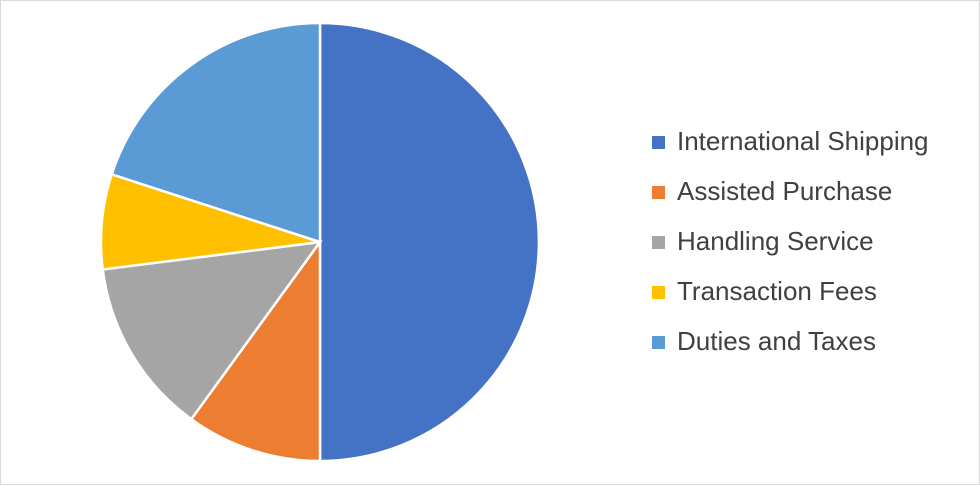  I want to click on legend-label: International Shipping, so click(803, 141).